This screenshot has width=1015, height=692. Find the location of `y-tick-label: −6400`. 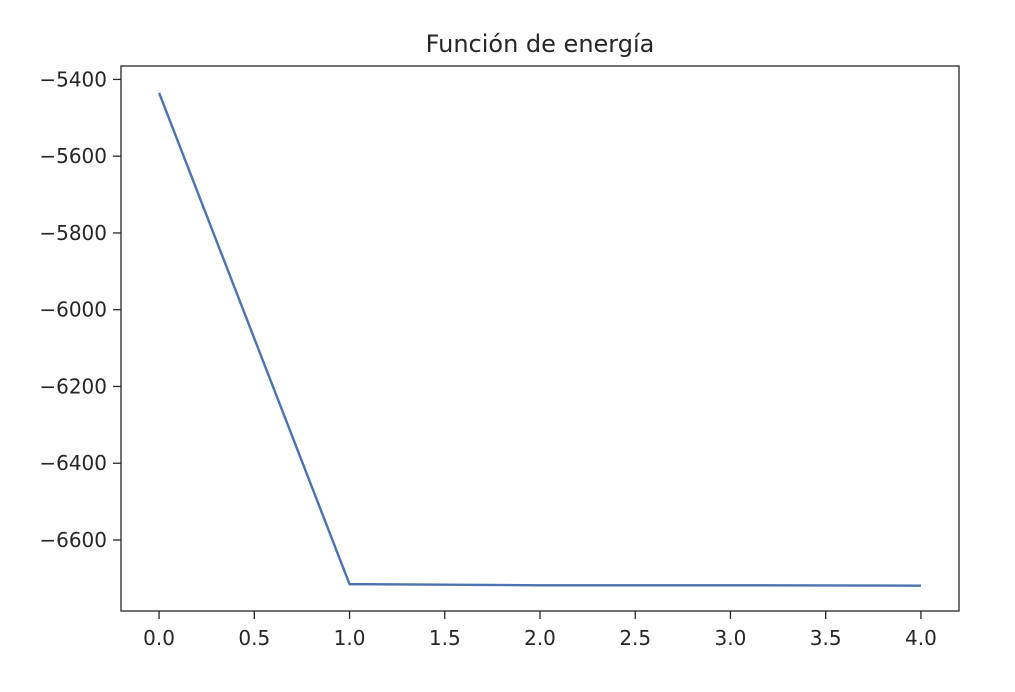

y-tick-label: −6400 is located at coordinates (73, 463).